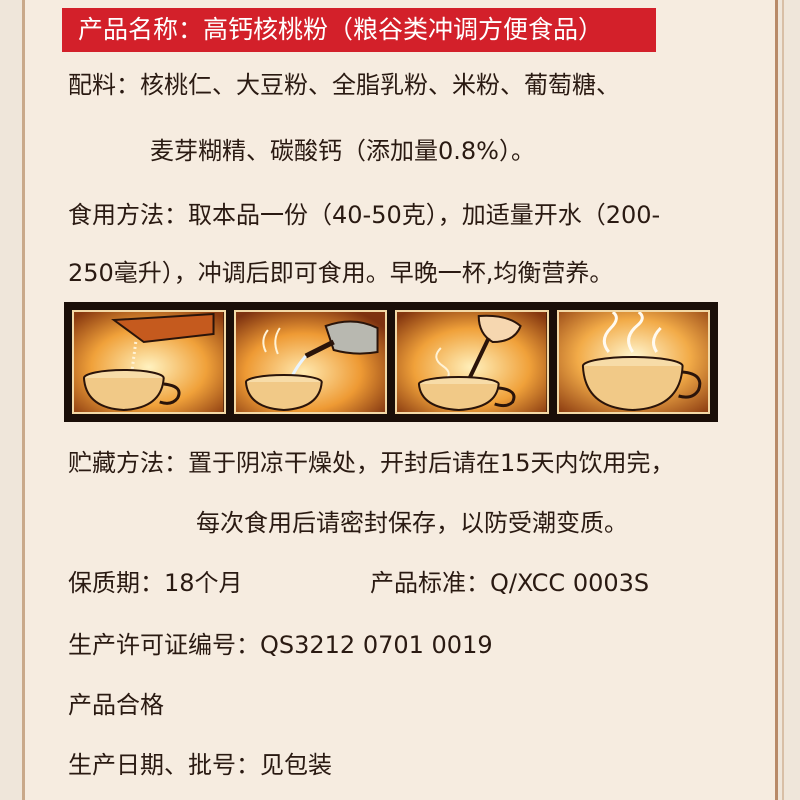  What do you see at coordinates (280, 645) in the screenshot?
I see `production-license: 生产许可证编号：QS3212 0701 0019` at bounding box center [280, 645].